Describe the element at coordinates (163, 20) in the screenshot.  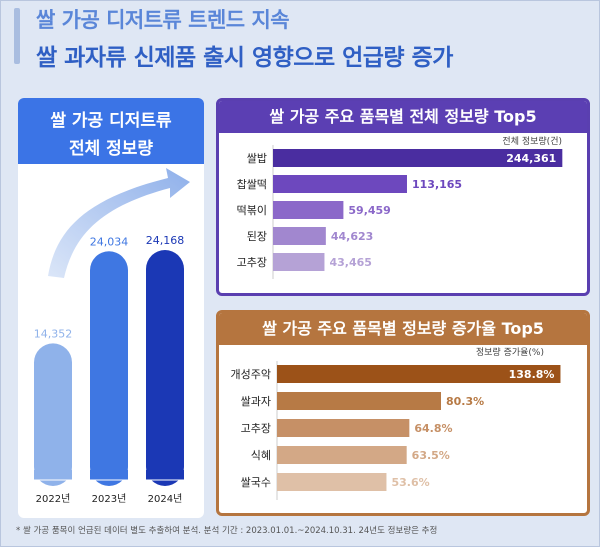
I see `headline-line-1: 쌀 가공 디저트류 트렌드 지속` at that location.